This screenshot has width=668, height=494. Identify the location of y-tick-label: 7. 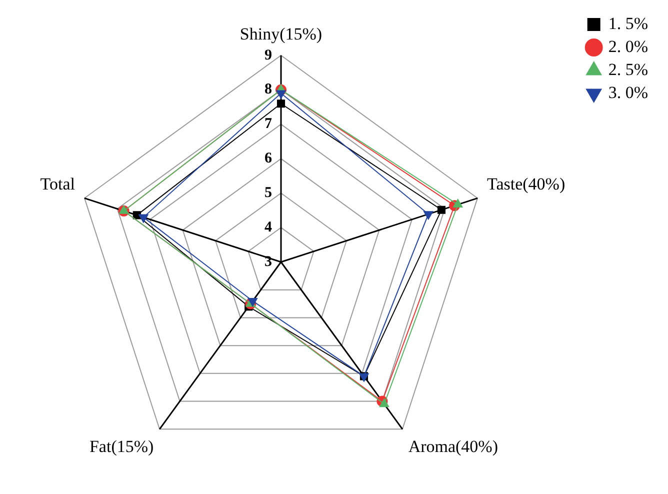
(268, 124).